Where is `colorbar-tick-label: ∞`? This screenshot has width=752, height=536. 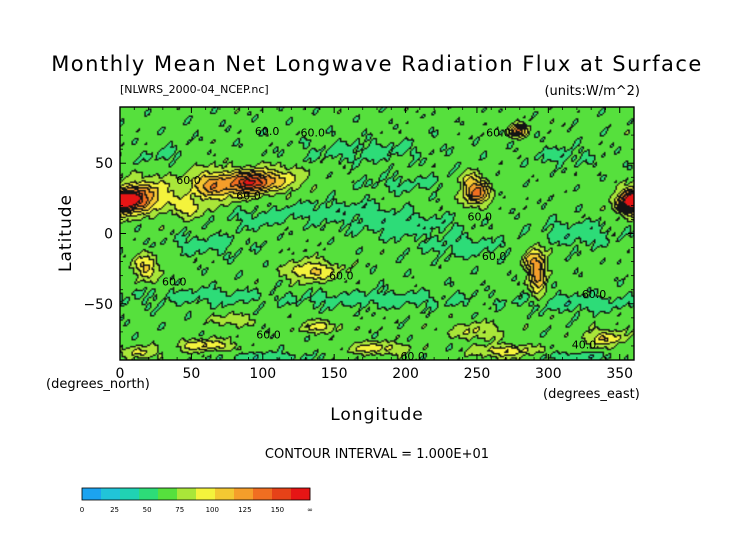 colorbar-tick-label: ∞ is located at coordinates (310, 510).